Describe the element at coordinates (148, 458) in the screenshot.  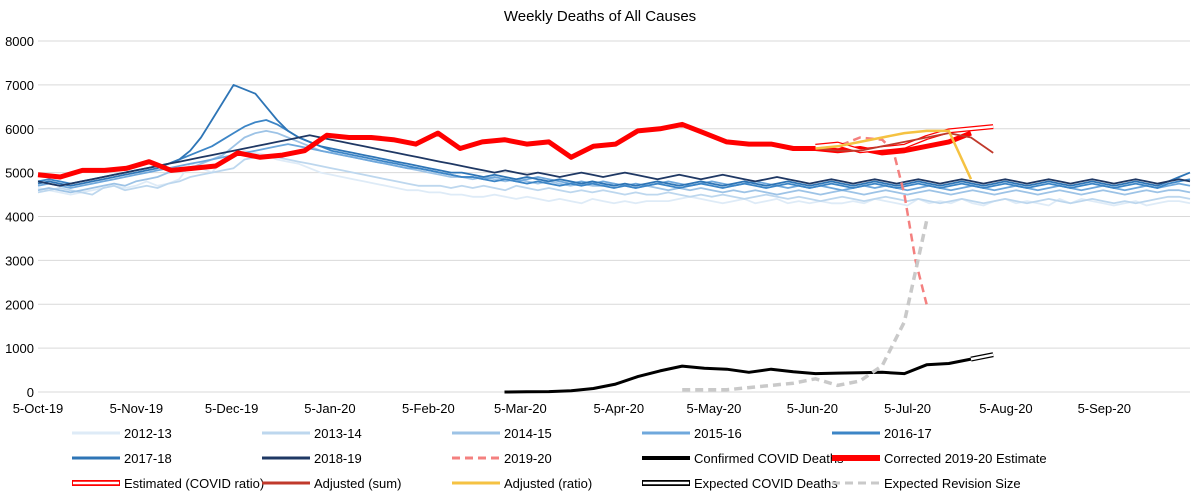
I see `legend-label: 2017-18` at that location.